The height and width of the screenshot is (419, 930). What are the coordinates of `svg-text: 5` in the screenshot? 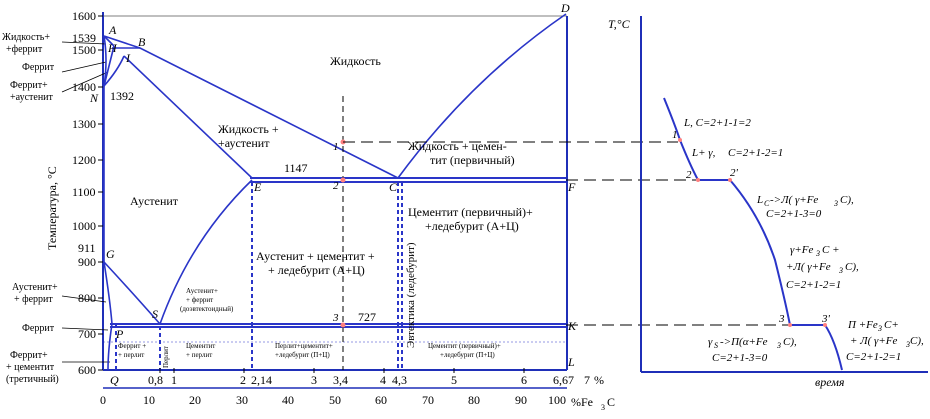 It's located at (454, 380).